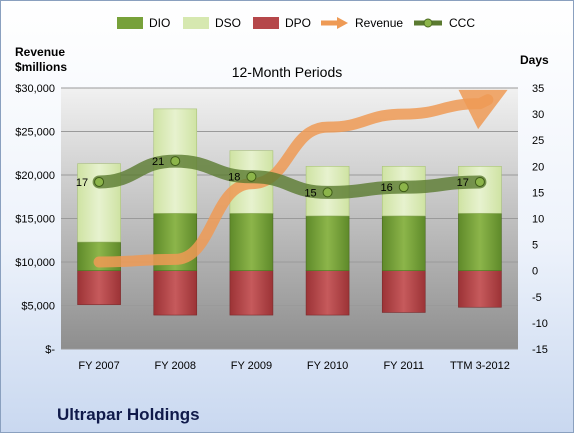 Image resolution: width=574 pixels, height=433 pixels. Describe the element at coordinates (379, 23) in the screenshot. I see `legend-label-revenue: Revenue` at that location.